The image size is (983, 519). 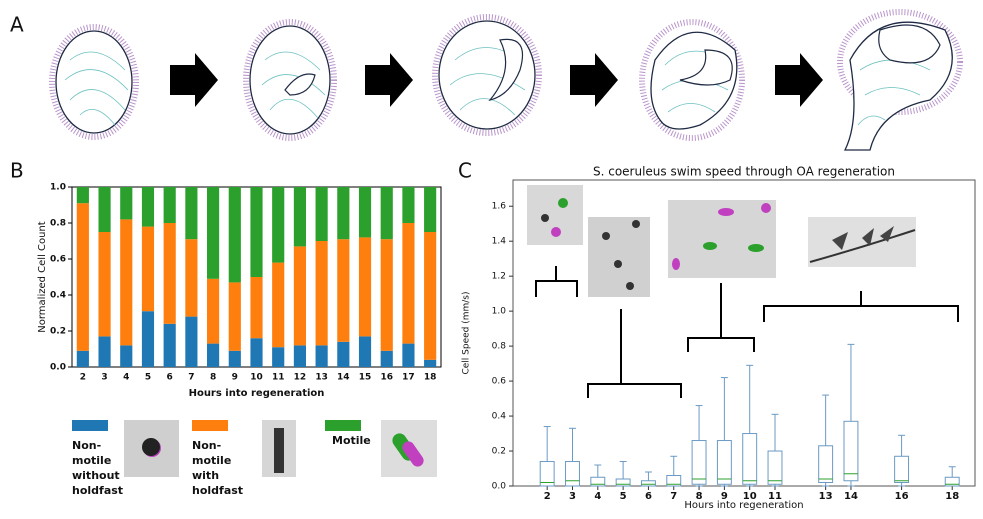 What do you see at coordinates (218, 468) in the screenshot?
I see `legend-label: Non-motile with holdfast` at bounding box center [218, 468].